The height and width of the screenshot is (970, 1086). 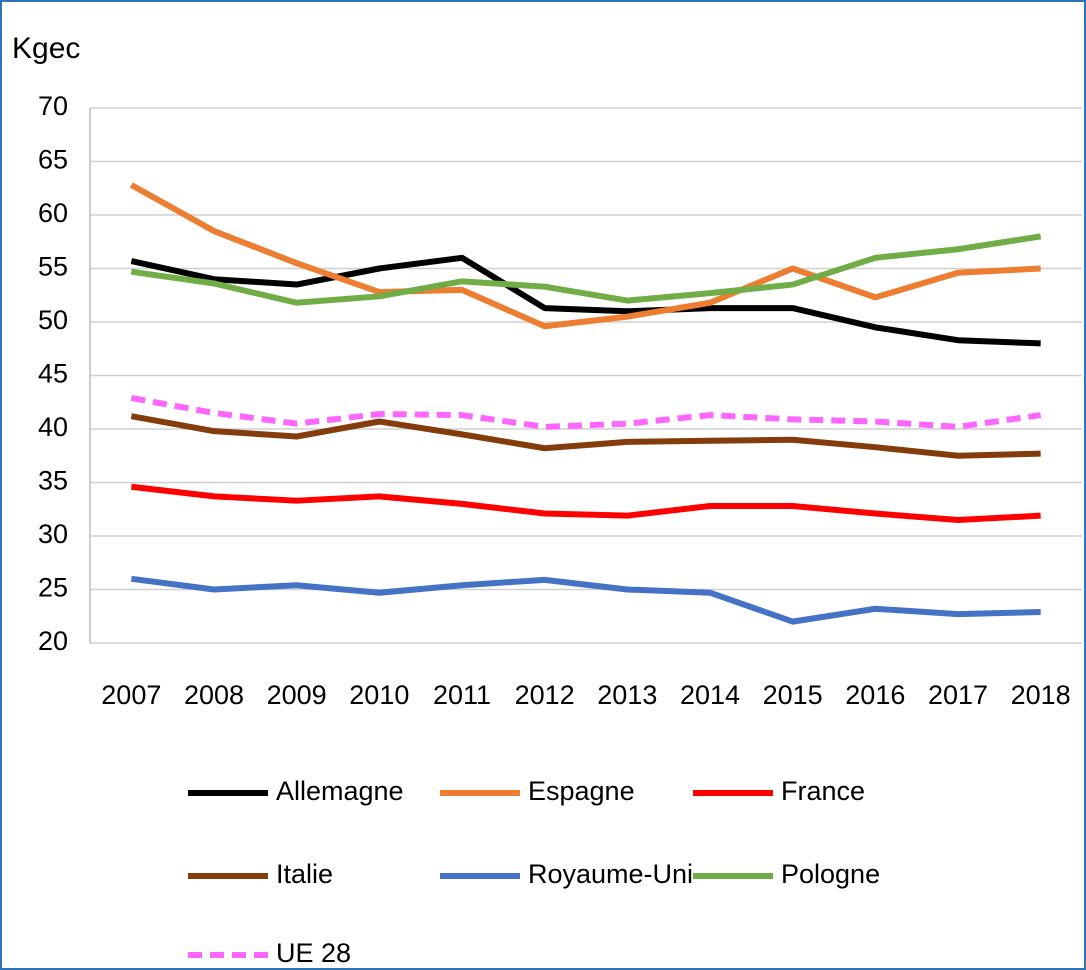 I want to click on x-tick-label: 2013, so click(x=627, y=695).